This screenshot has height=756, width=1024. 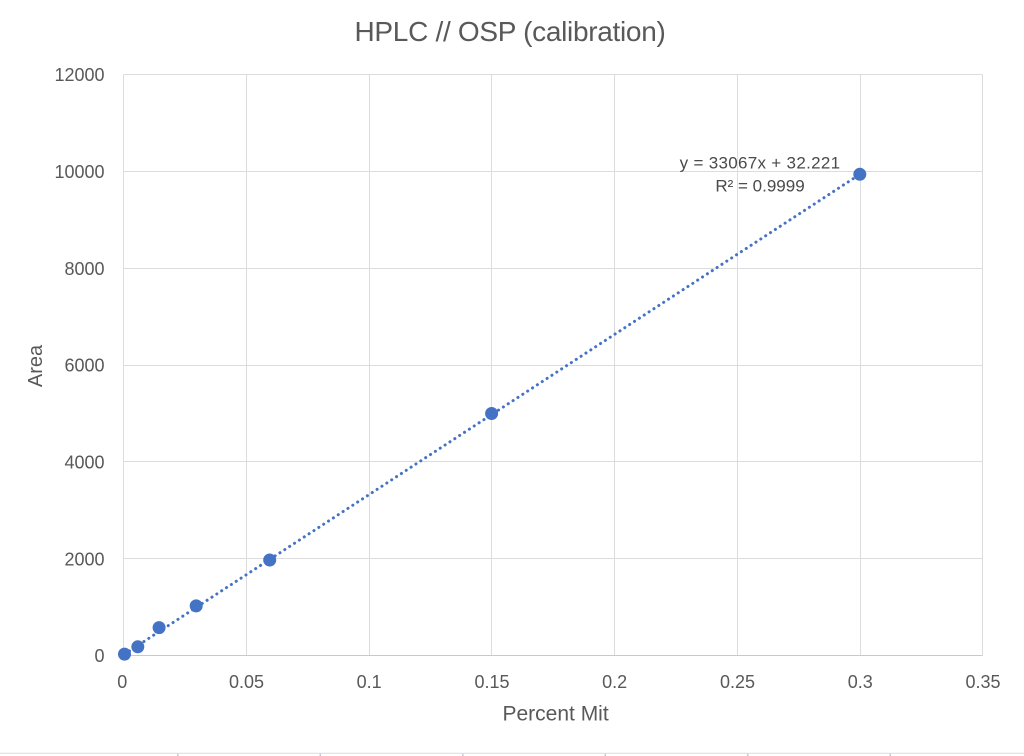 I want to click on svg-text: 8000, so click(x=84, y=269).